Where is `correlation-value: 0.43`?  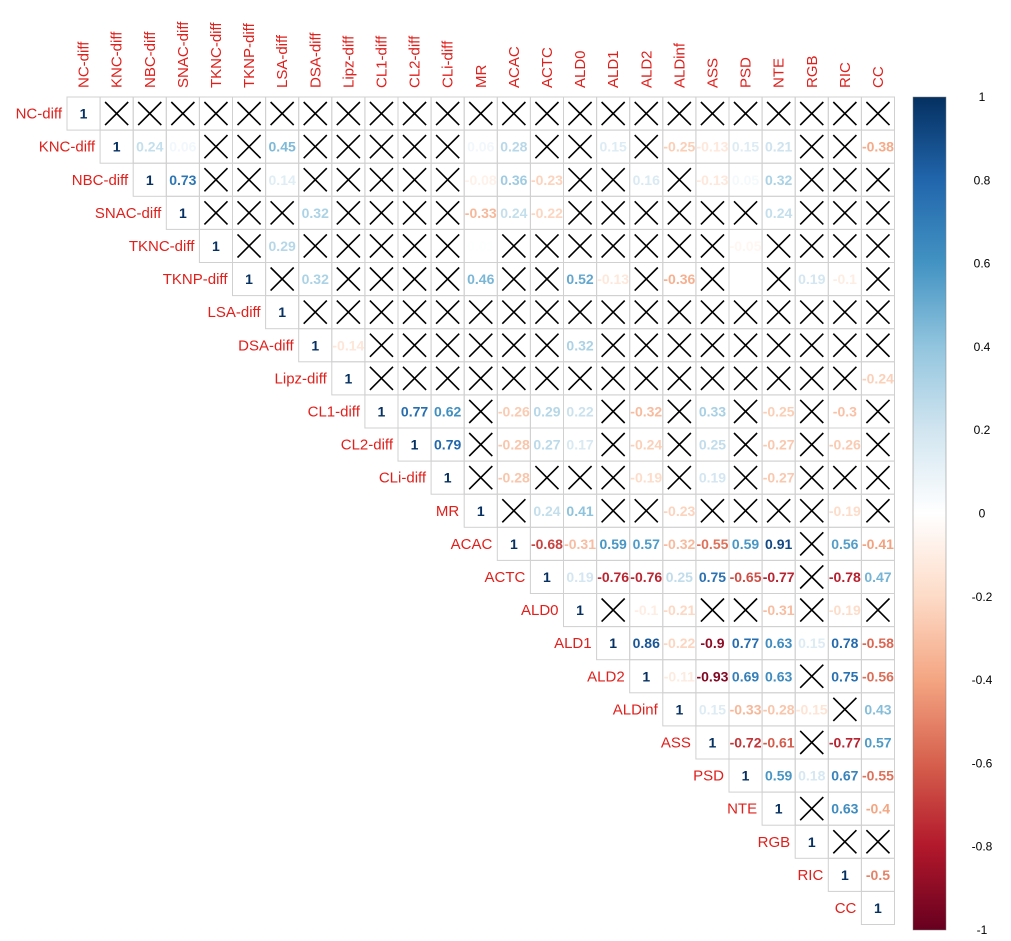
correlation-value: 0.43 is located at coordinates (877, 709).